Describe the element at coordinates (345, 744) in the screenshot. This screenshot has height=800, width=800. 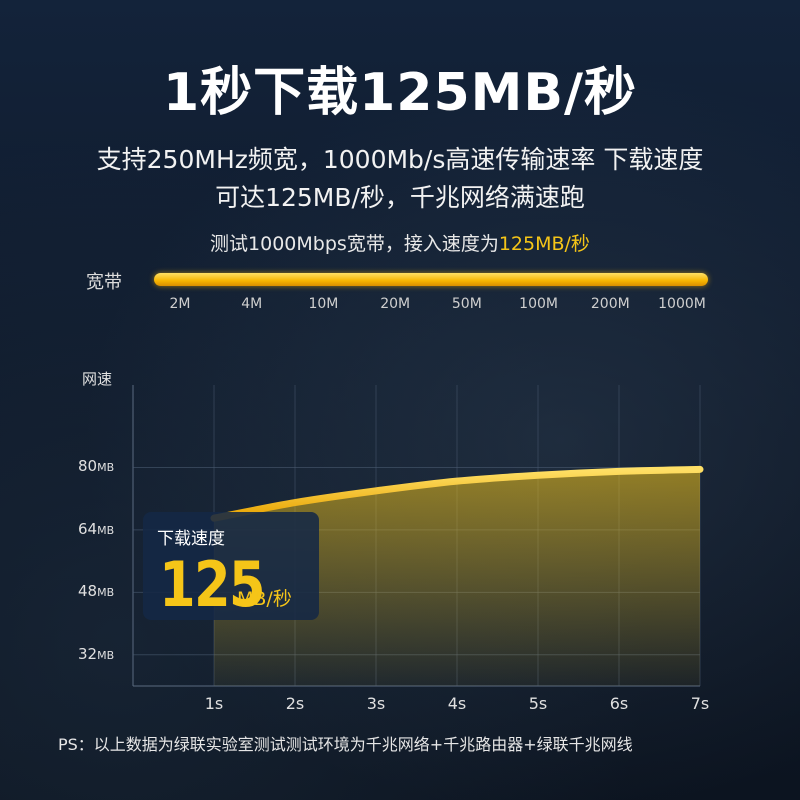
I see `footnote: PS：以上数据为绿联实验室测试测试环境为千兆网络+千兆路由器+绿联千兆网线` at that location.